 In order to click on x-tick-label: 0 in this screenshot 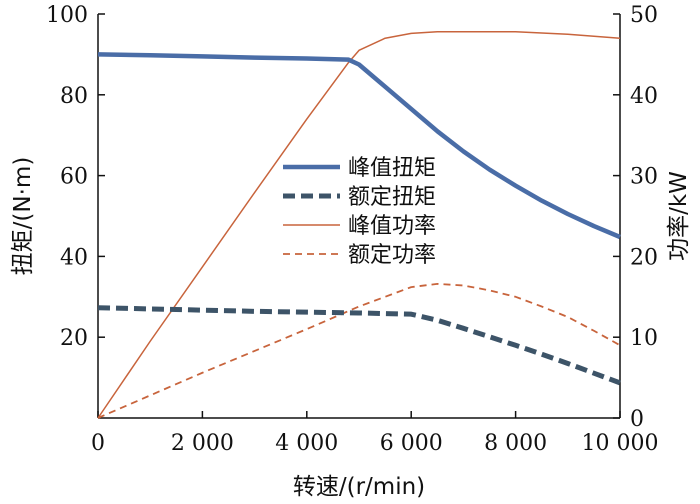, I will do `click(98, 443)`.